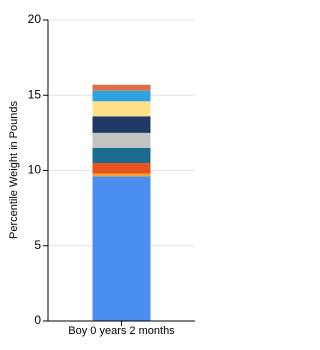 The width and height of the screenshot is (320, 350). What do you see at coordinates (121, 331) in the screenshot?
I see `x-tick-label: Boy 0 years 2 months` at bounding box center [121, 331].